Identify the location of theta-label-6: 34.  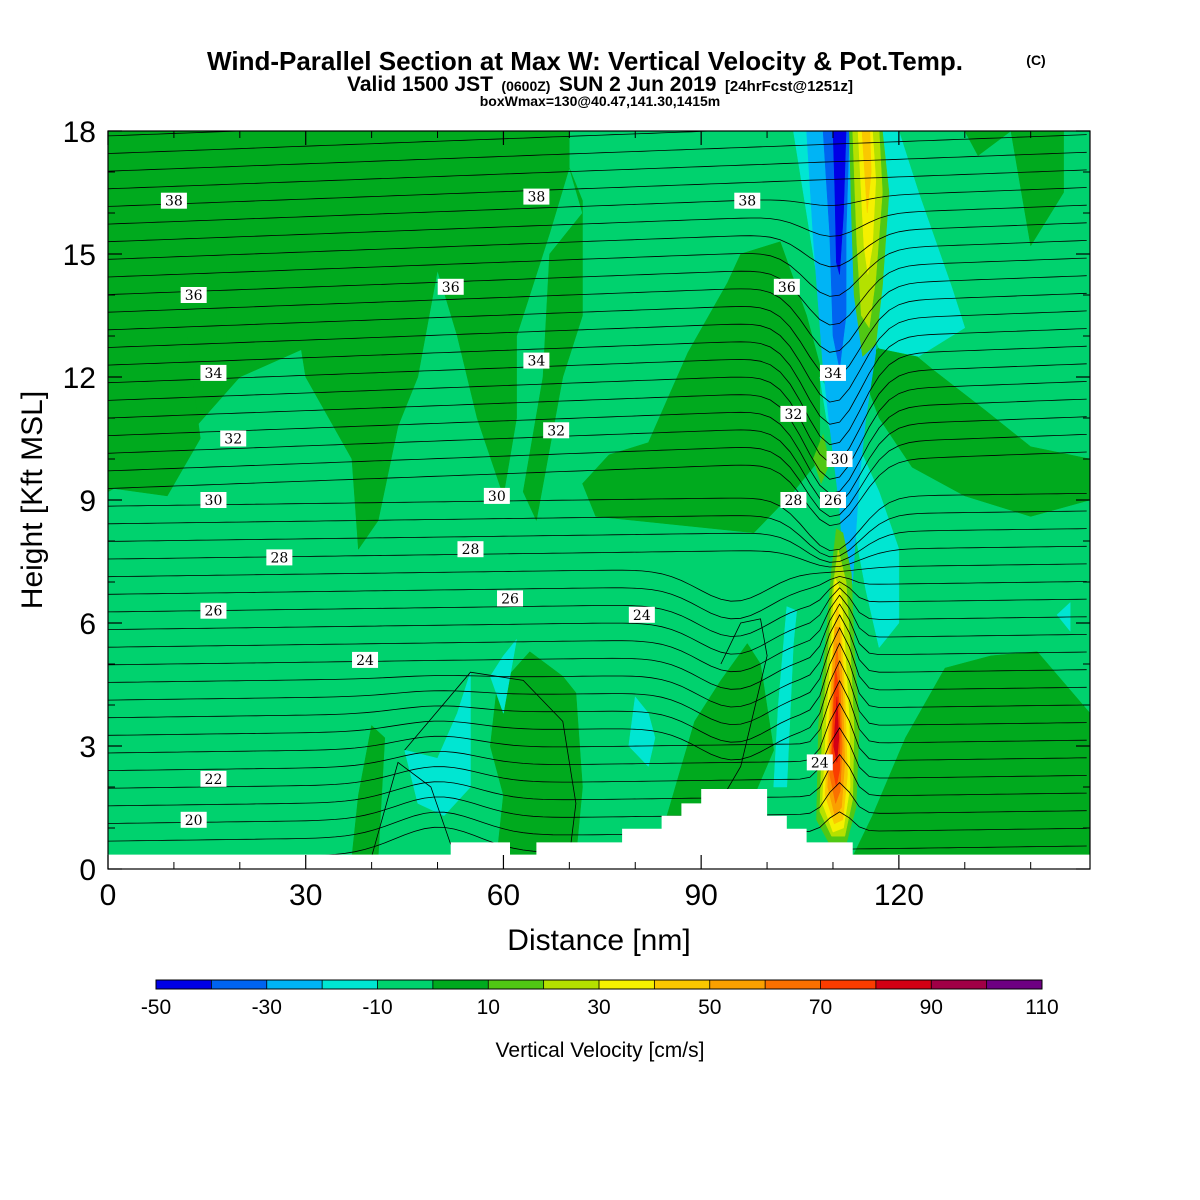
(213, 373).